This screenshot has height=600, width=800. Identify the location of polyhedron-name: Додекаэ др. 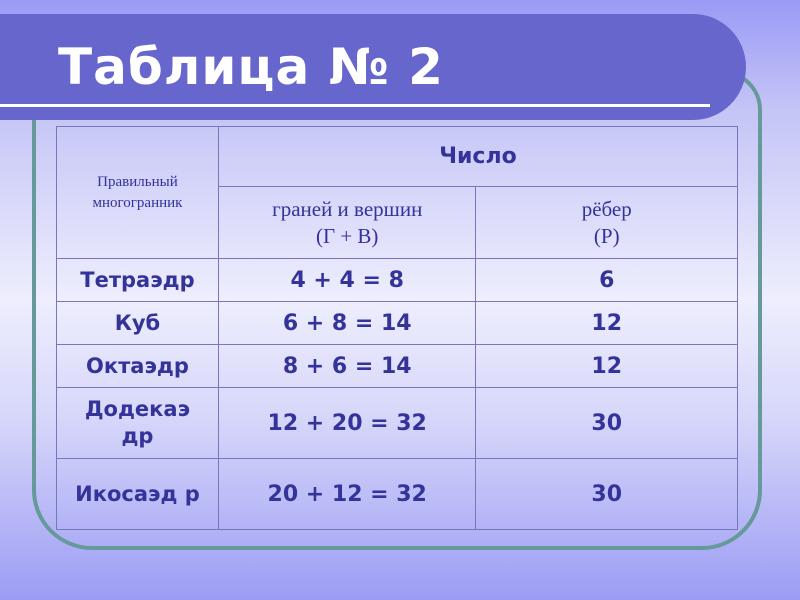
(137, 423).